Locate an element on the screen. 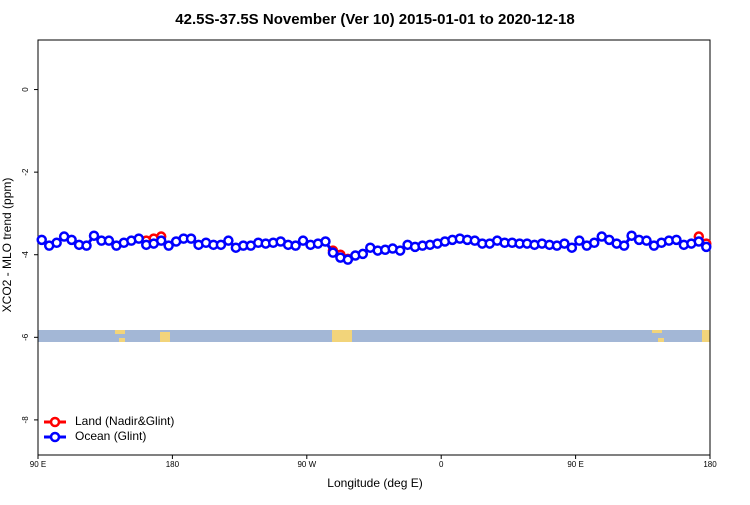  y-tick-label: 0 is located at coordinates (25, 89).